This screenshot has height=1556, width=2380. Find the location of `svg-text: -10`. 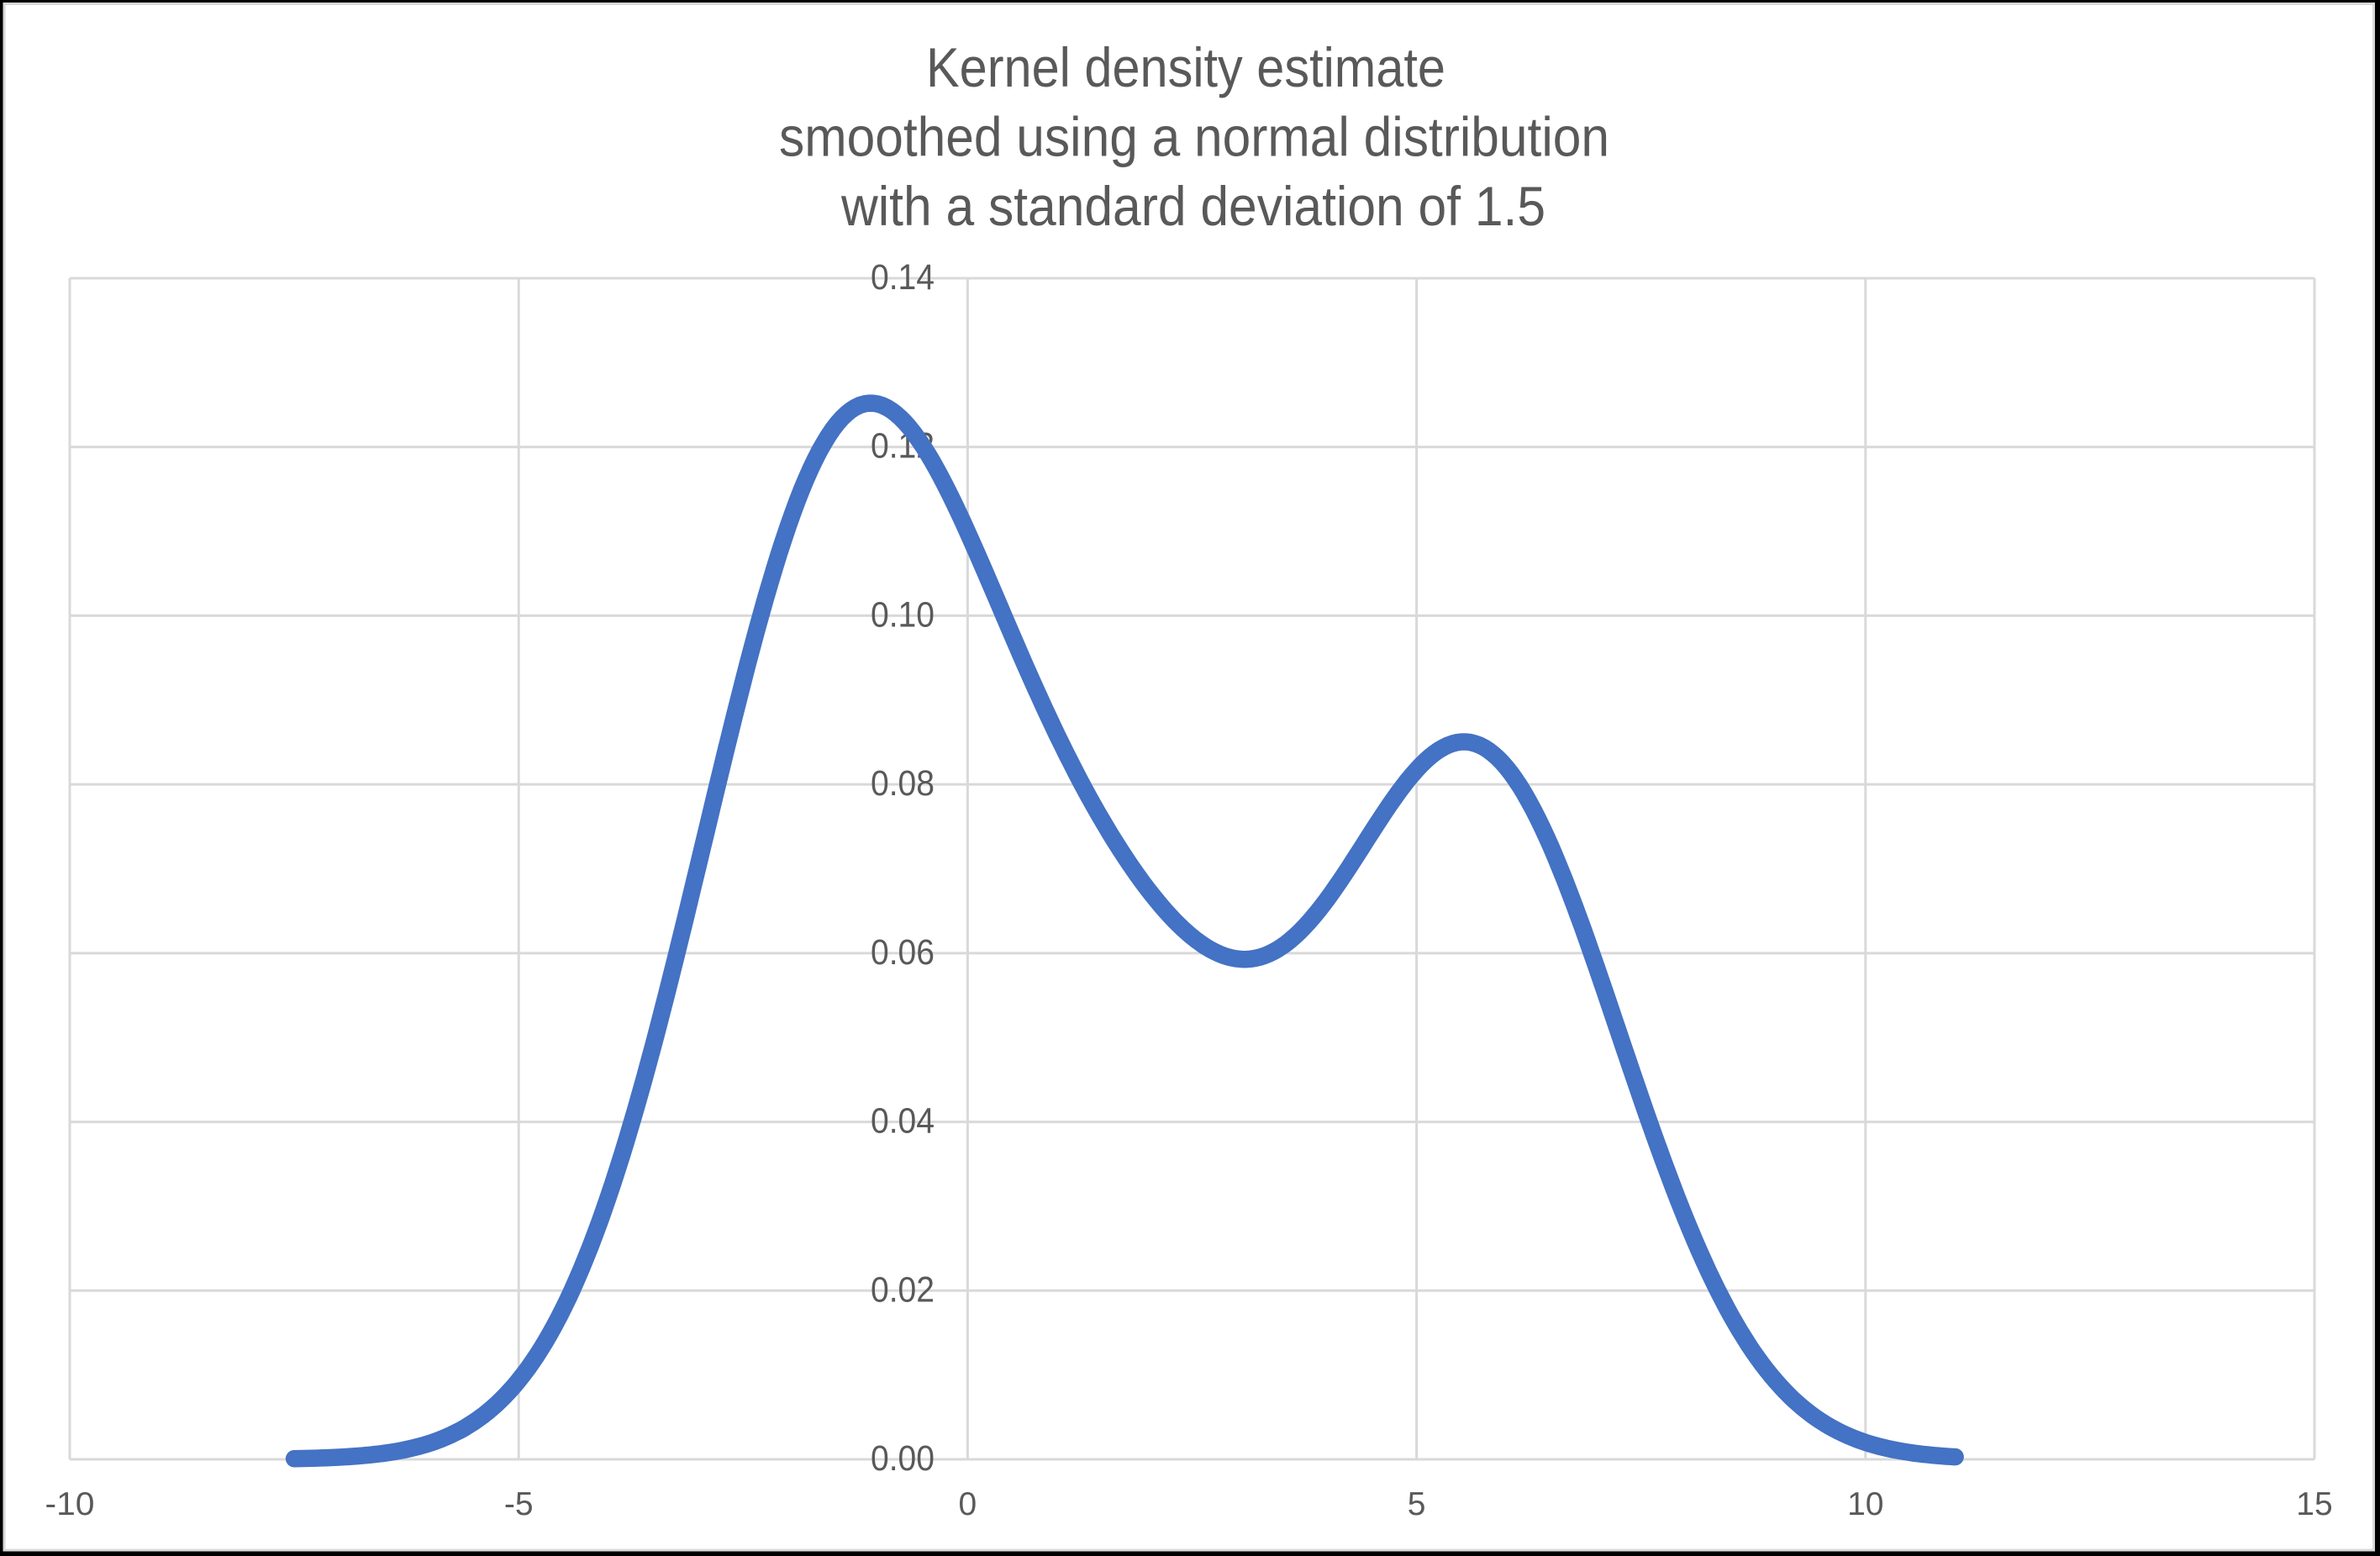

svg-text: -10 is located at coordinates (70, 1504).